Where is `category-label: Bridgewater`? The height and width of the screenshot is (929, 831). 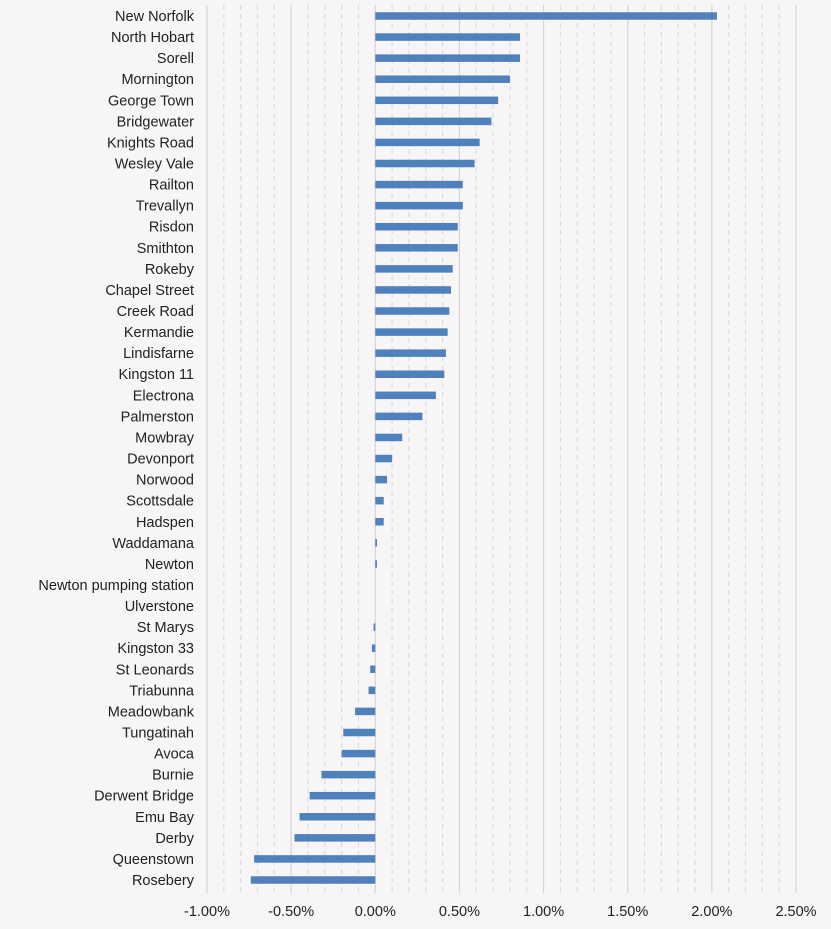 category-label: Bridgewater is located at coordinates (156, 122).